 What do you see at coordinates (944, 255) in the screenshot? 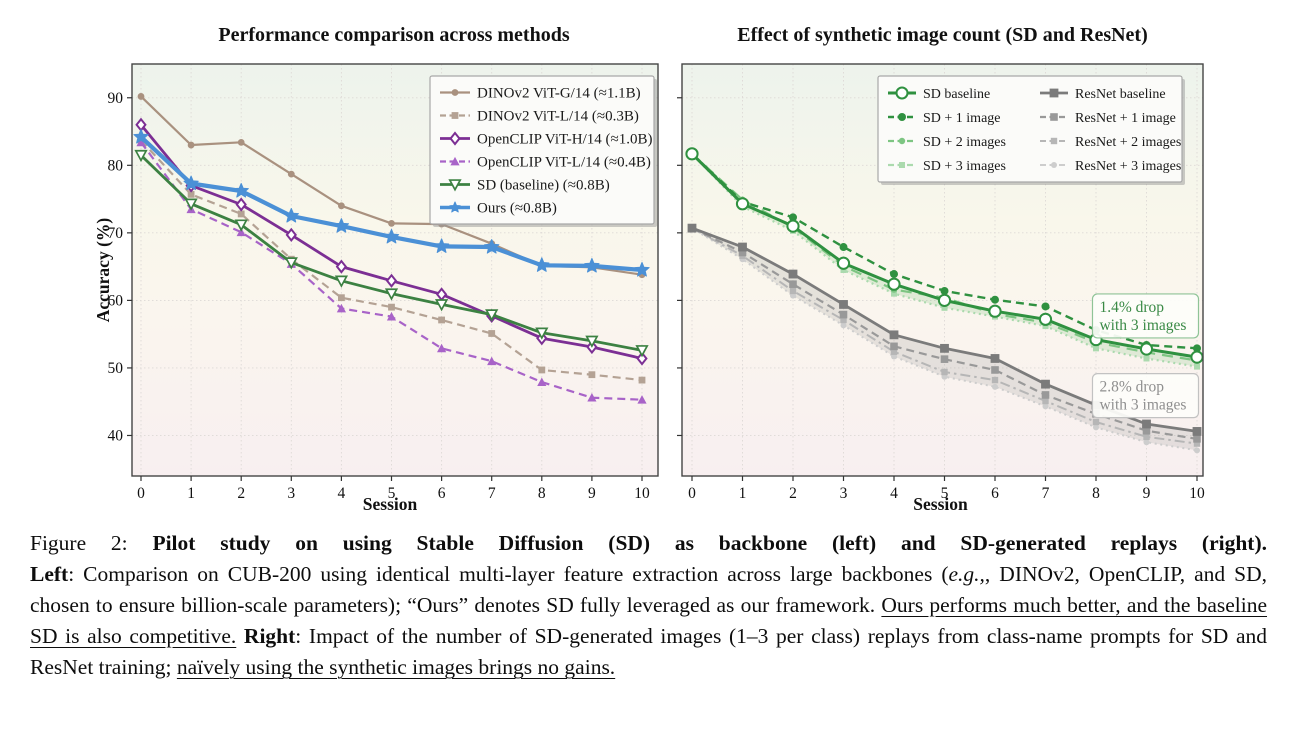
I see `series-sd-baseline` at bounding box center [944, 255].